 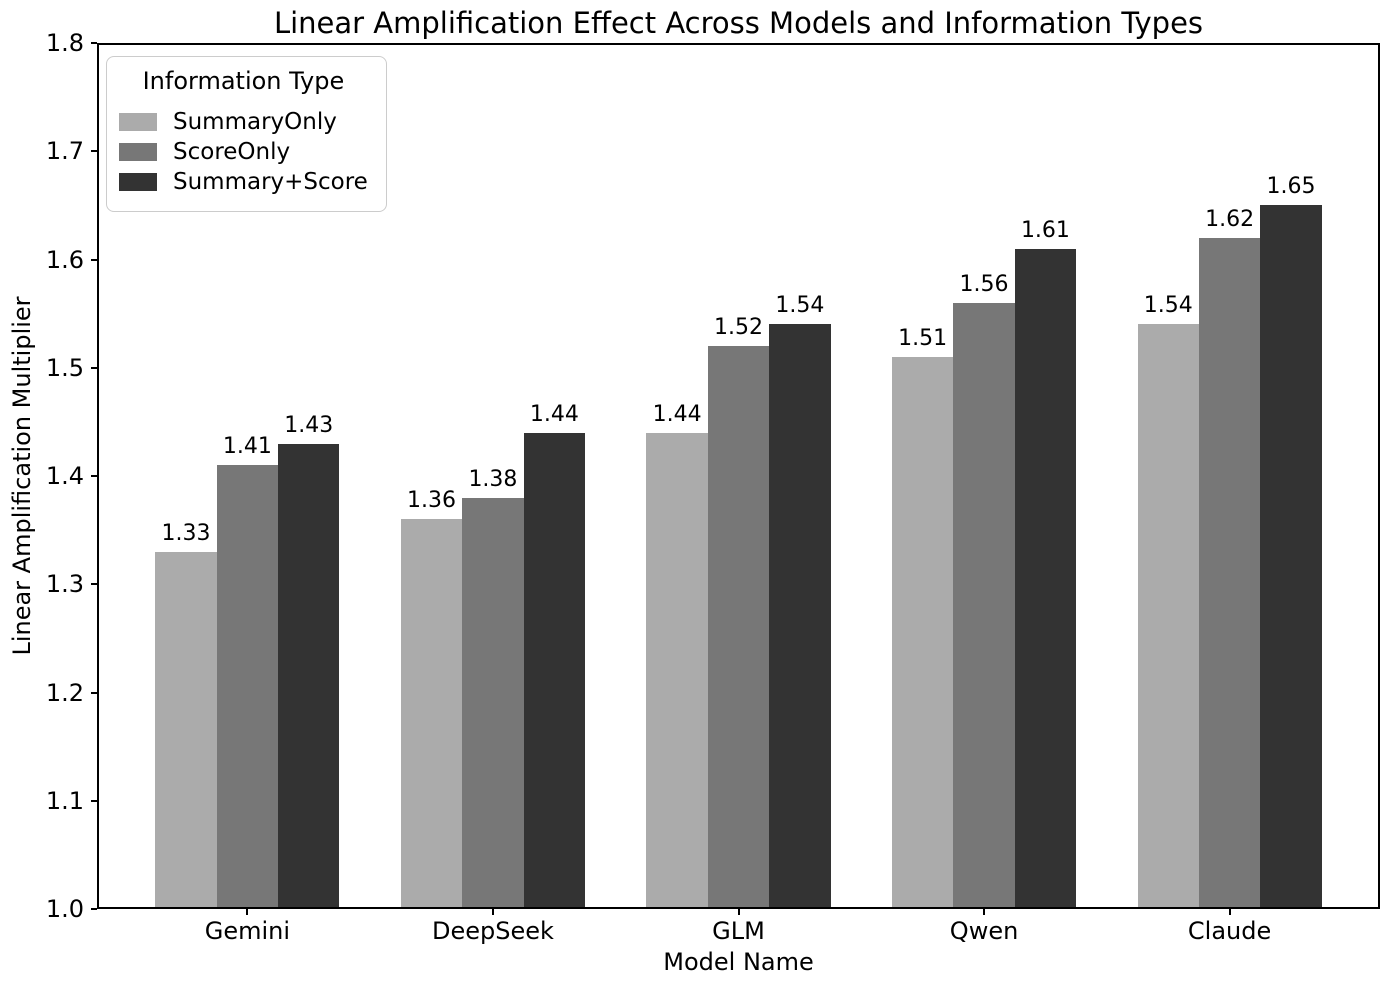 What do you see at coordinates (492, 931) in the screenshot?
I see `x-tick-label: DeepSeek` at bounding box center [492, 931].